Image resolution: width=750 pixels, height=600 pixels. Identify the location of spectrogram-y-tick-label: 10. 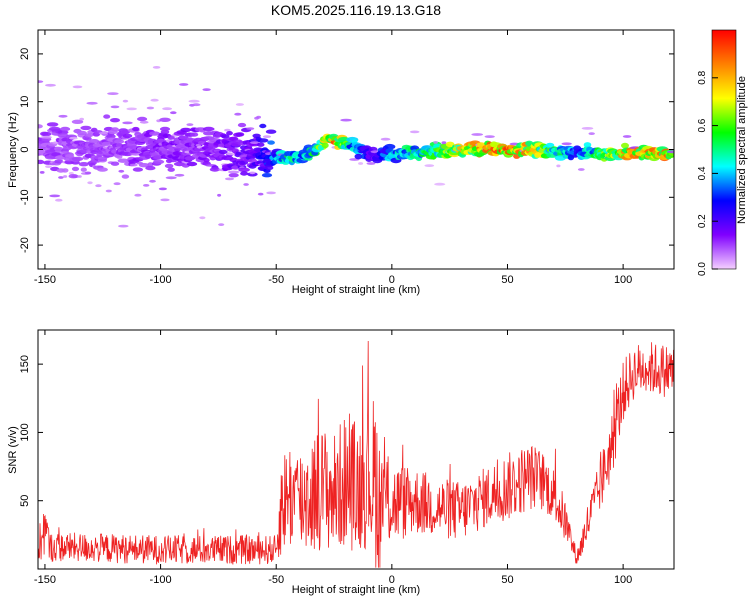
(25, 102).